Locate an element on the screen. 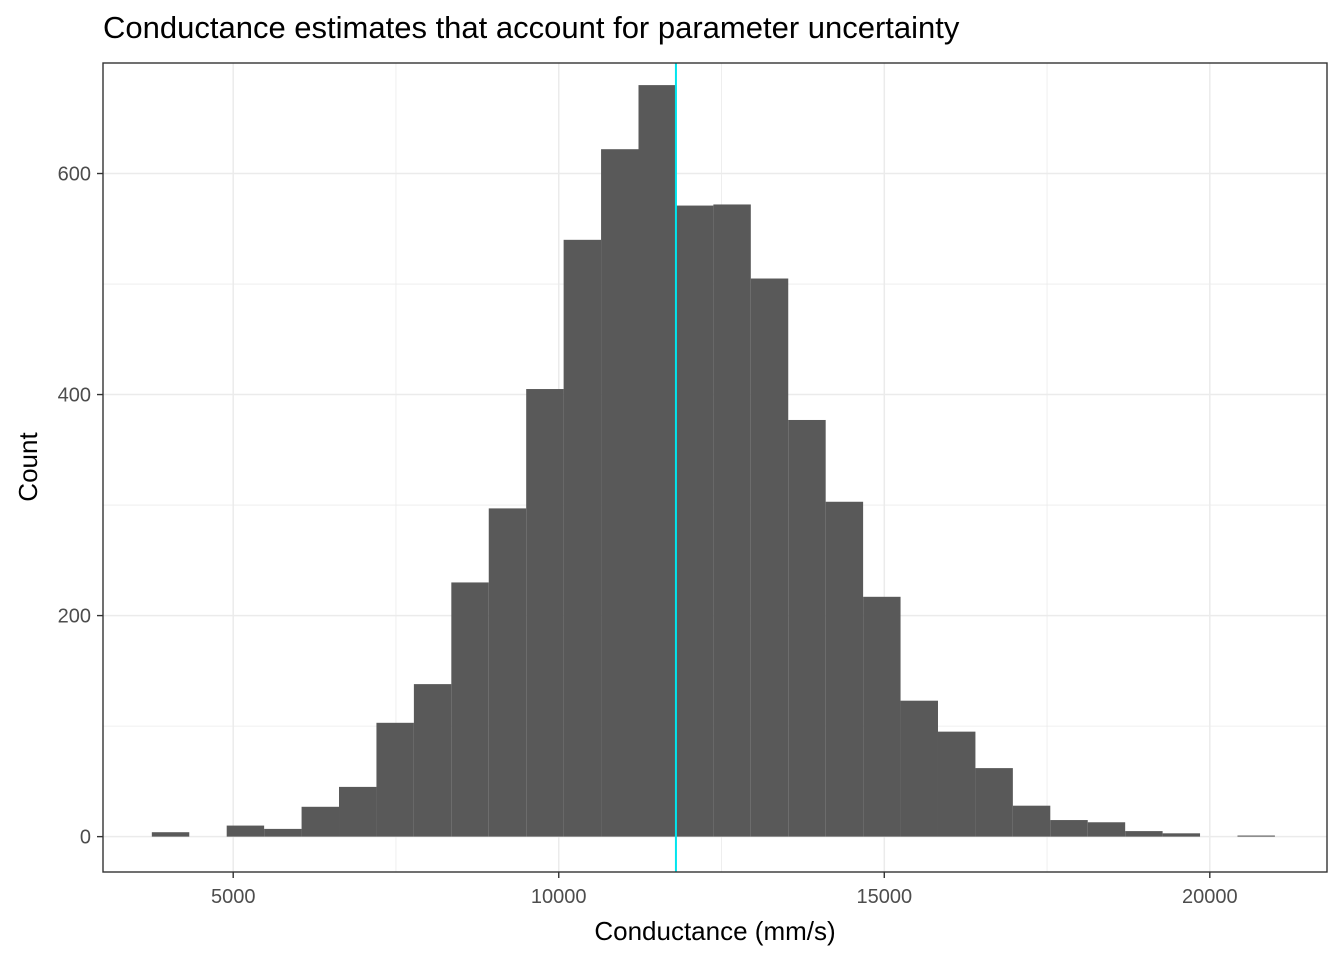 The height and width of the screenshot is (960, 1344). x-axis-title: Conductance (mm/s) is located at coordinates (714, 931).